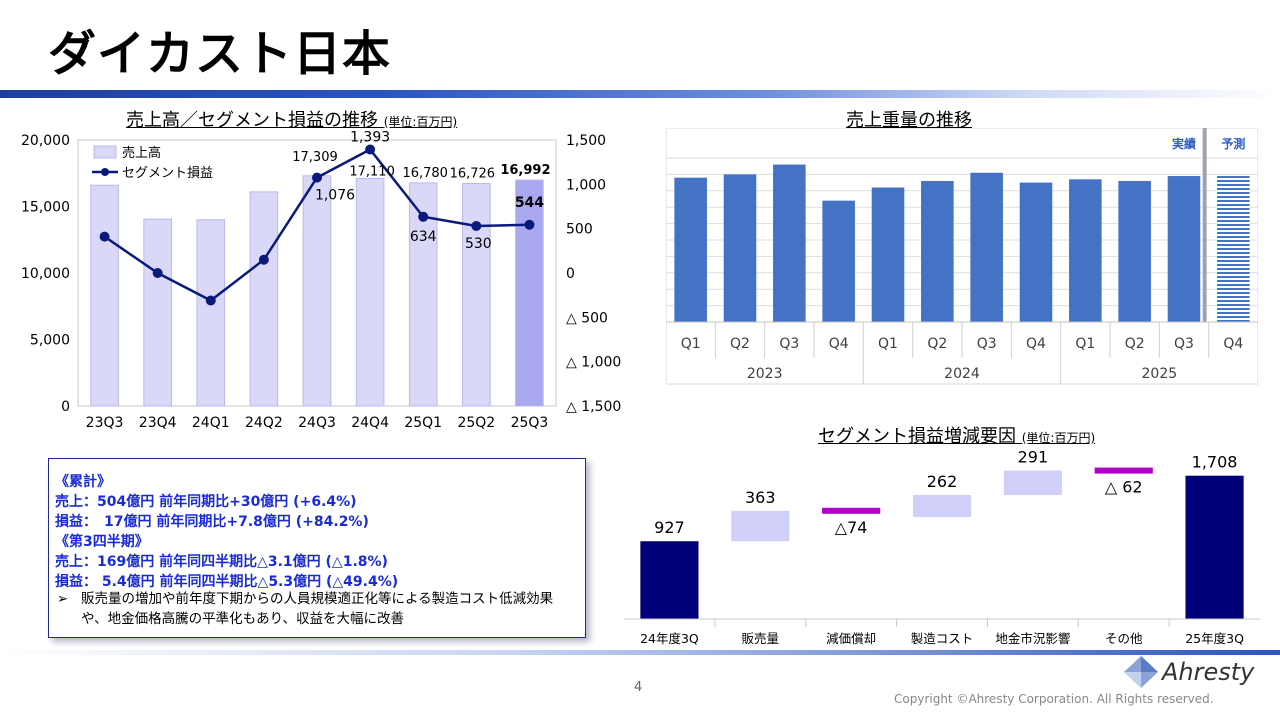 This screenshot has width=1280, height=720. Describe the element at coordinates (593, 407) in the screenshot. I see `right-axis-tick-label: △ 1,500` at that location.